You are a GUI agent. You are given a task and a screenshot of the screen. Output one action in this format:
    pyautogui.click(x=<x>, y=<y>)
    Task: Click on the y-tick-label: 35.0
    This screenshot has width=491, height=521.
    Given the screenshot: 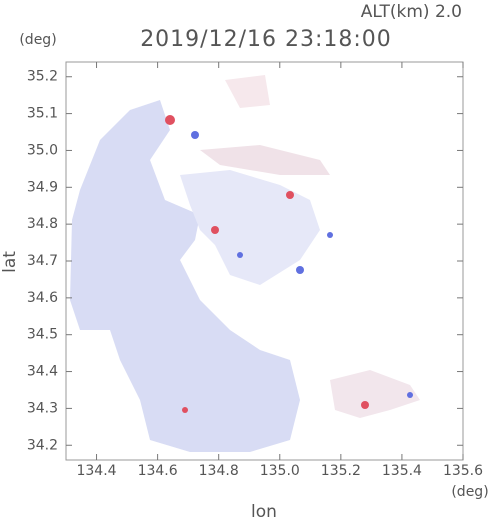 What is the action you would take?
    pyautogui.click(x=42, y=150)
    